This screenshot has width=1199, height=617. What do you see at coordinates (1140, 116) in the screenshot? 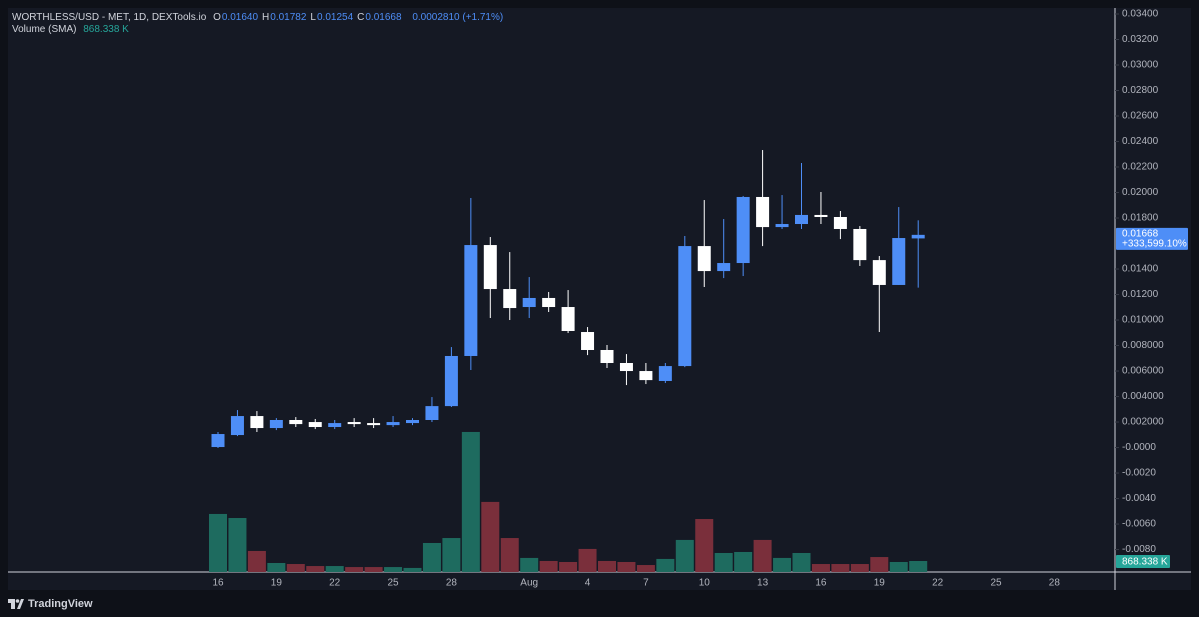
I see `y-tick-label: 0.02600` at bounding box center [1140, 116].